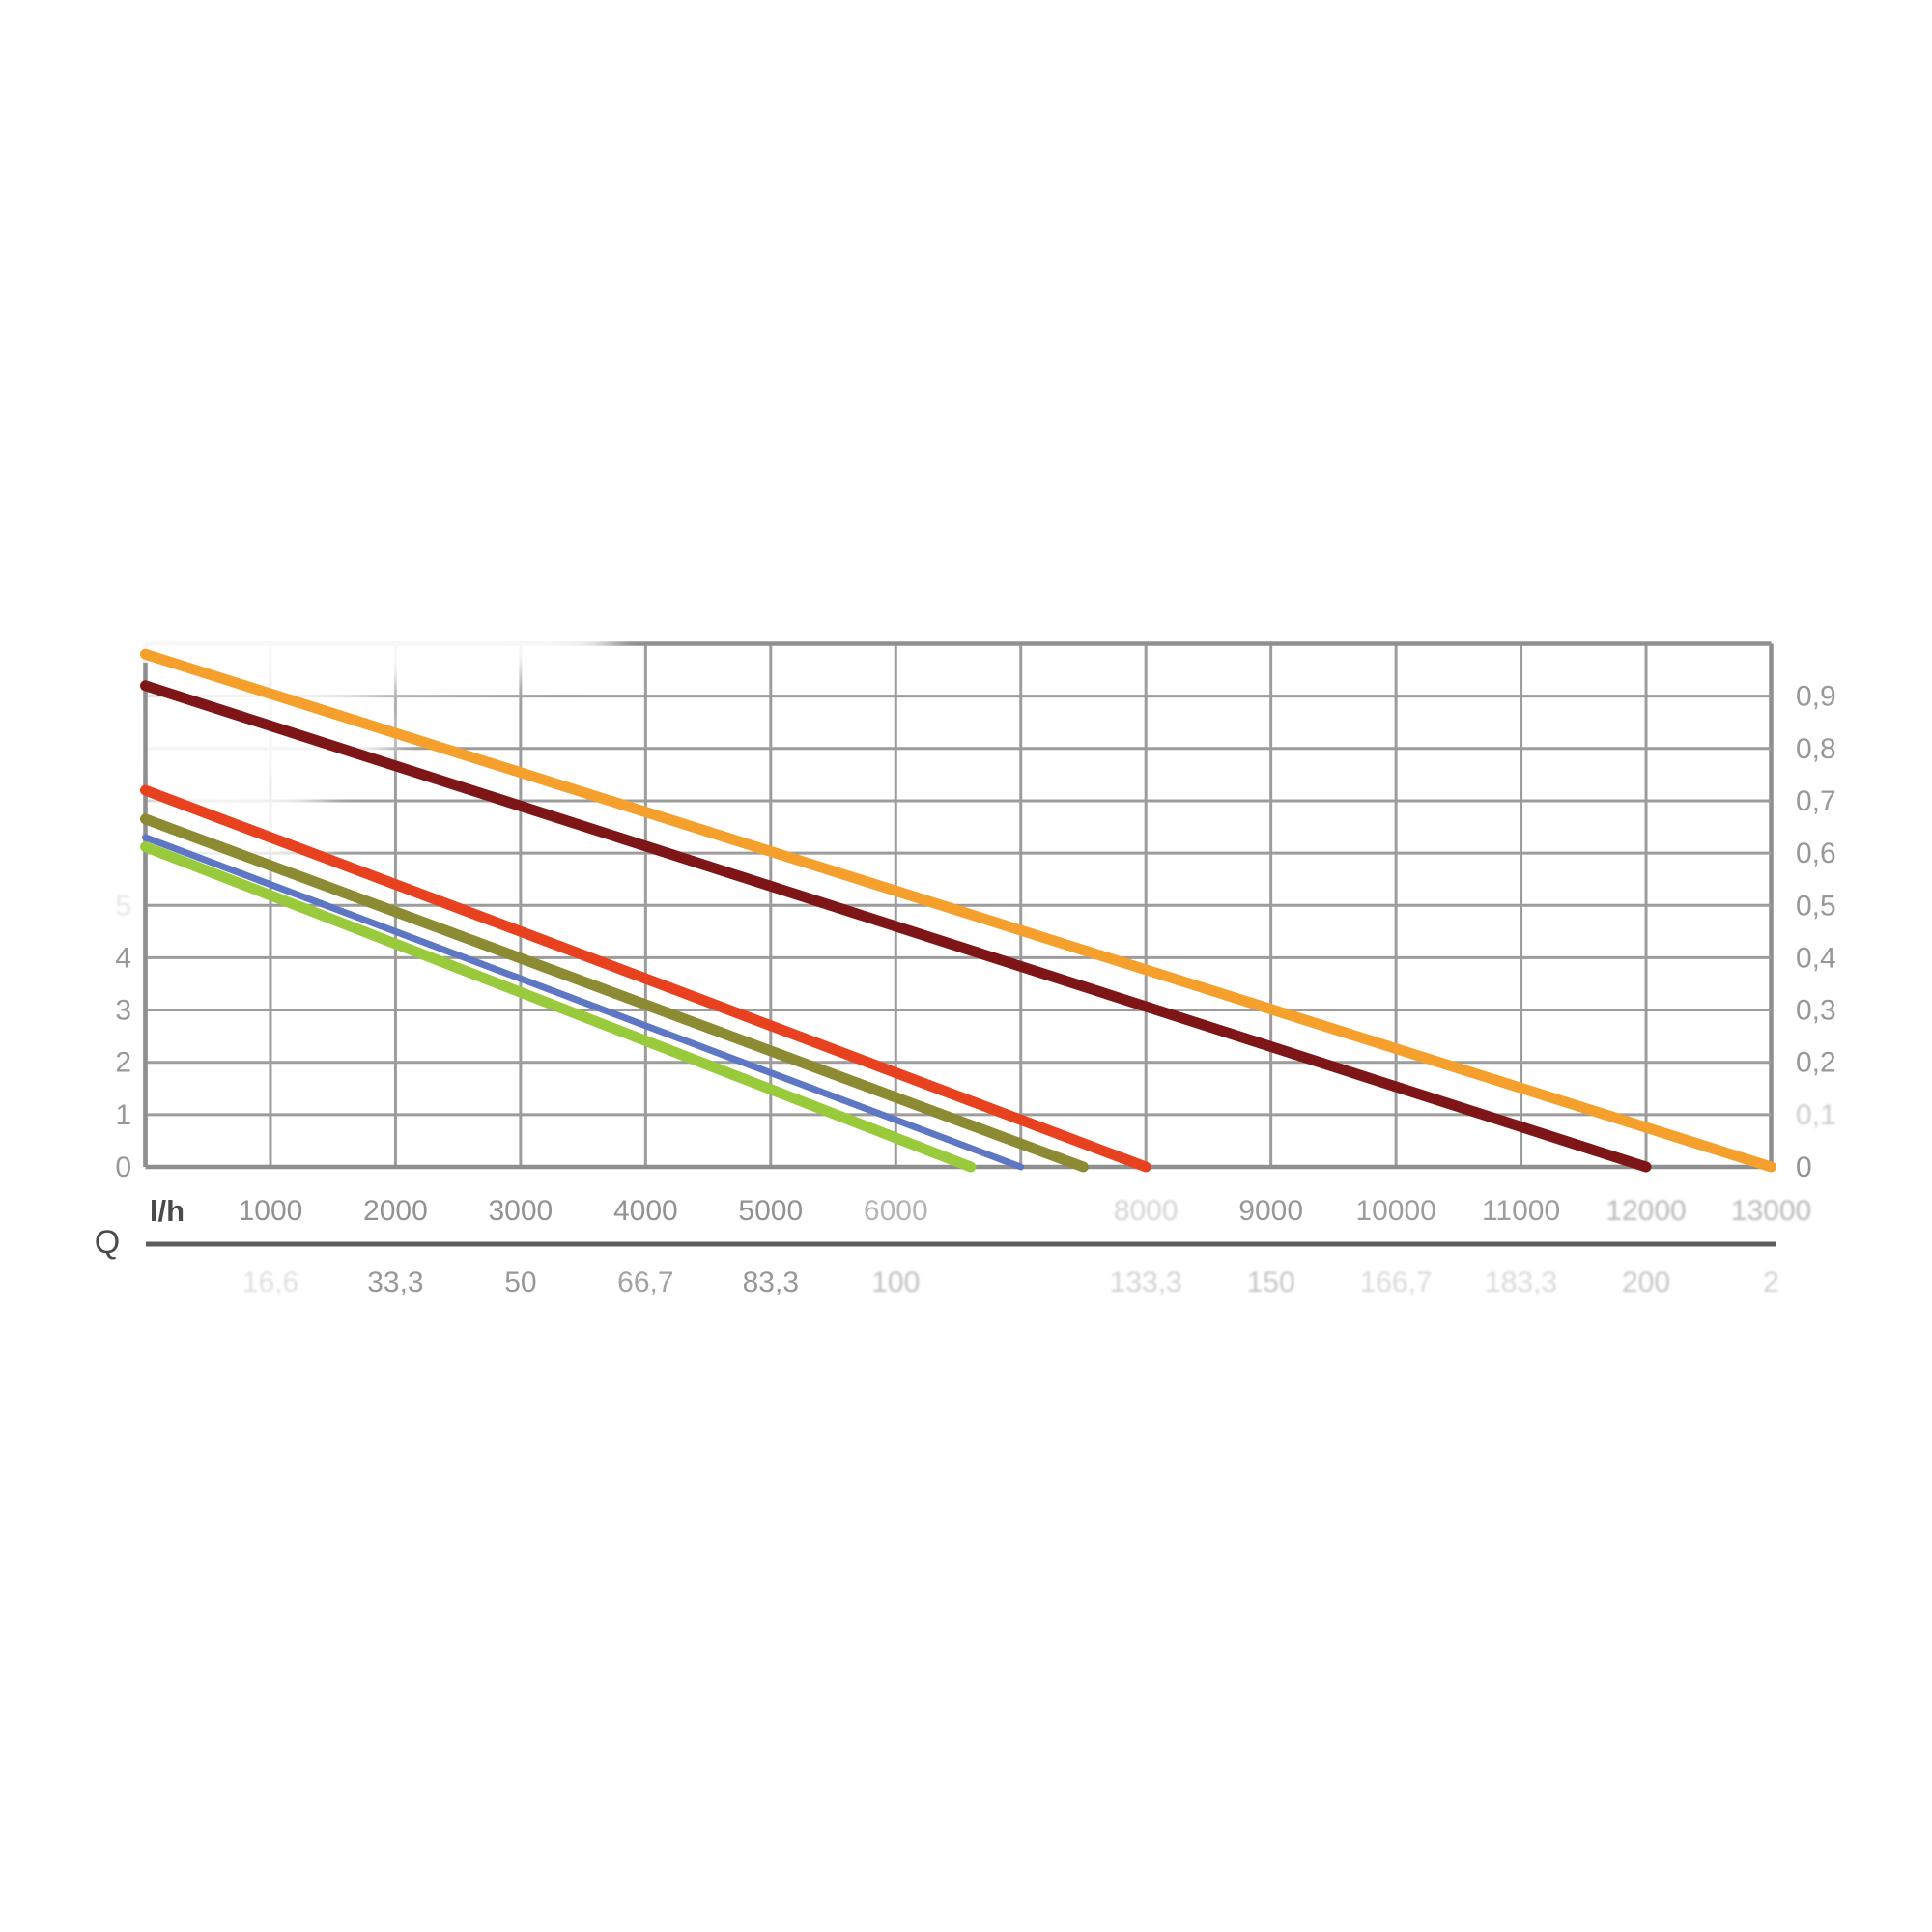 The height and width of the screenshot is (1932, 1932). Describe the element at coordinates (520, 1282) in the screenshot. I see `q-tick-label: 50` at that location.